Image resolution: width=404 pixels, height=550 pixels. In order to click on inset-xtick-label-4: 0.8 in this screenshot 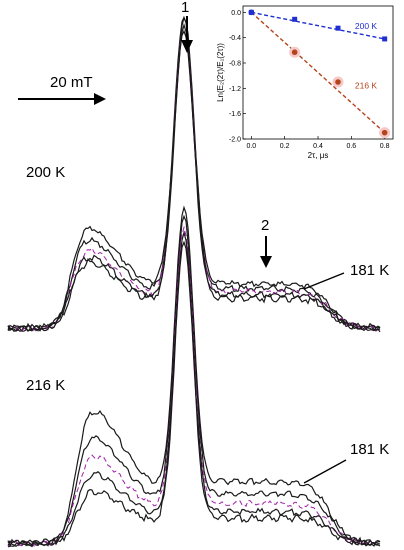, I will do `click(385, 146)`.